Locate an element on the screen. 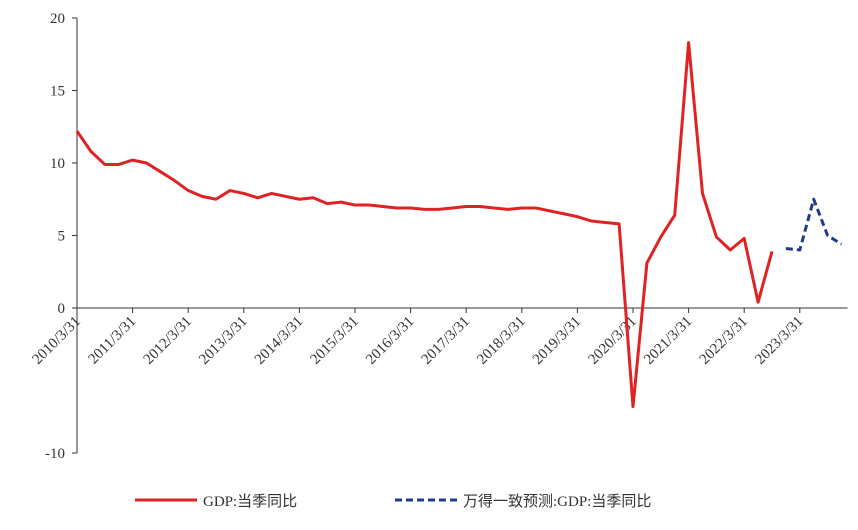 The width and height of the screenshot is (858, 530). x-tick-label: 2017/3/31 is located at coordinates (446, 341).